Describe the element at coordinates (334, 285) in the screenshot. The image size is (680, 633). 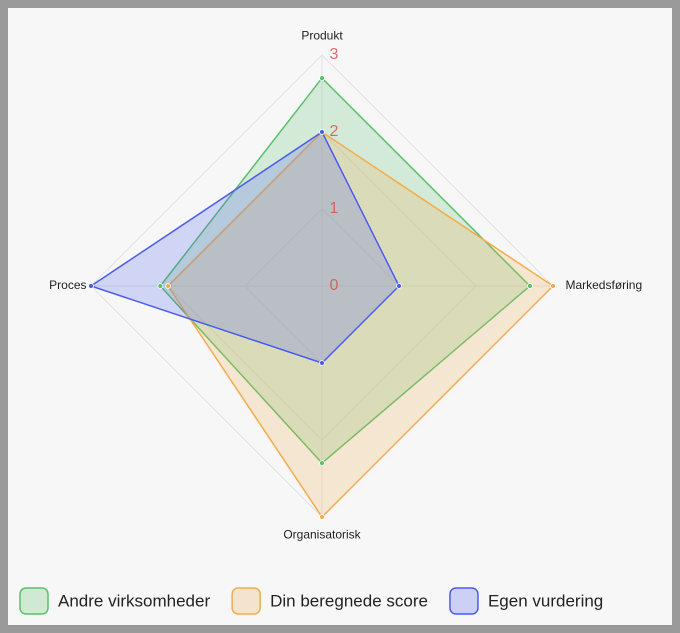
I see `r-tick-label: 0` at that location.